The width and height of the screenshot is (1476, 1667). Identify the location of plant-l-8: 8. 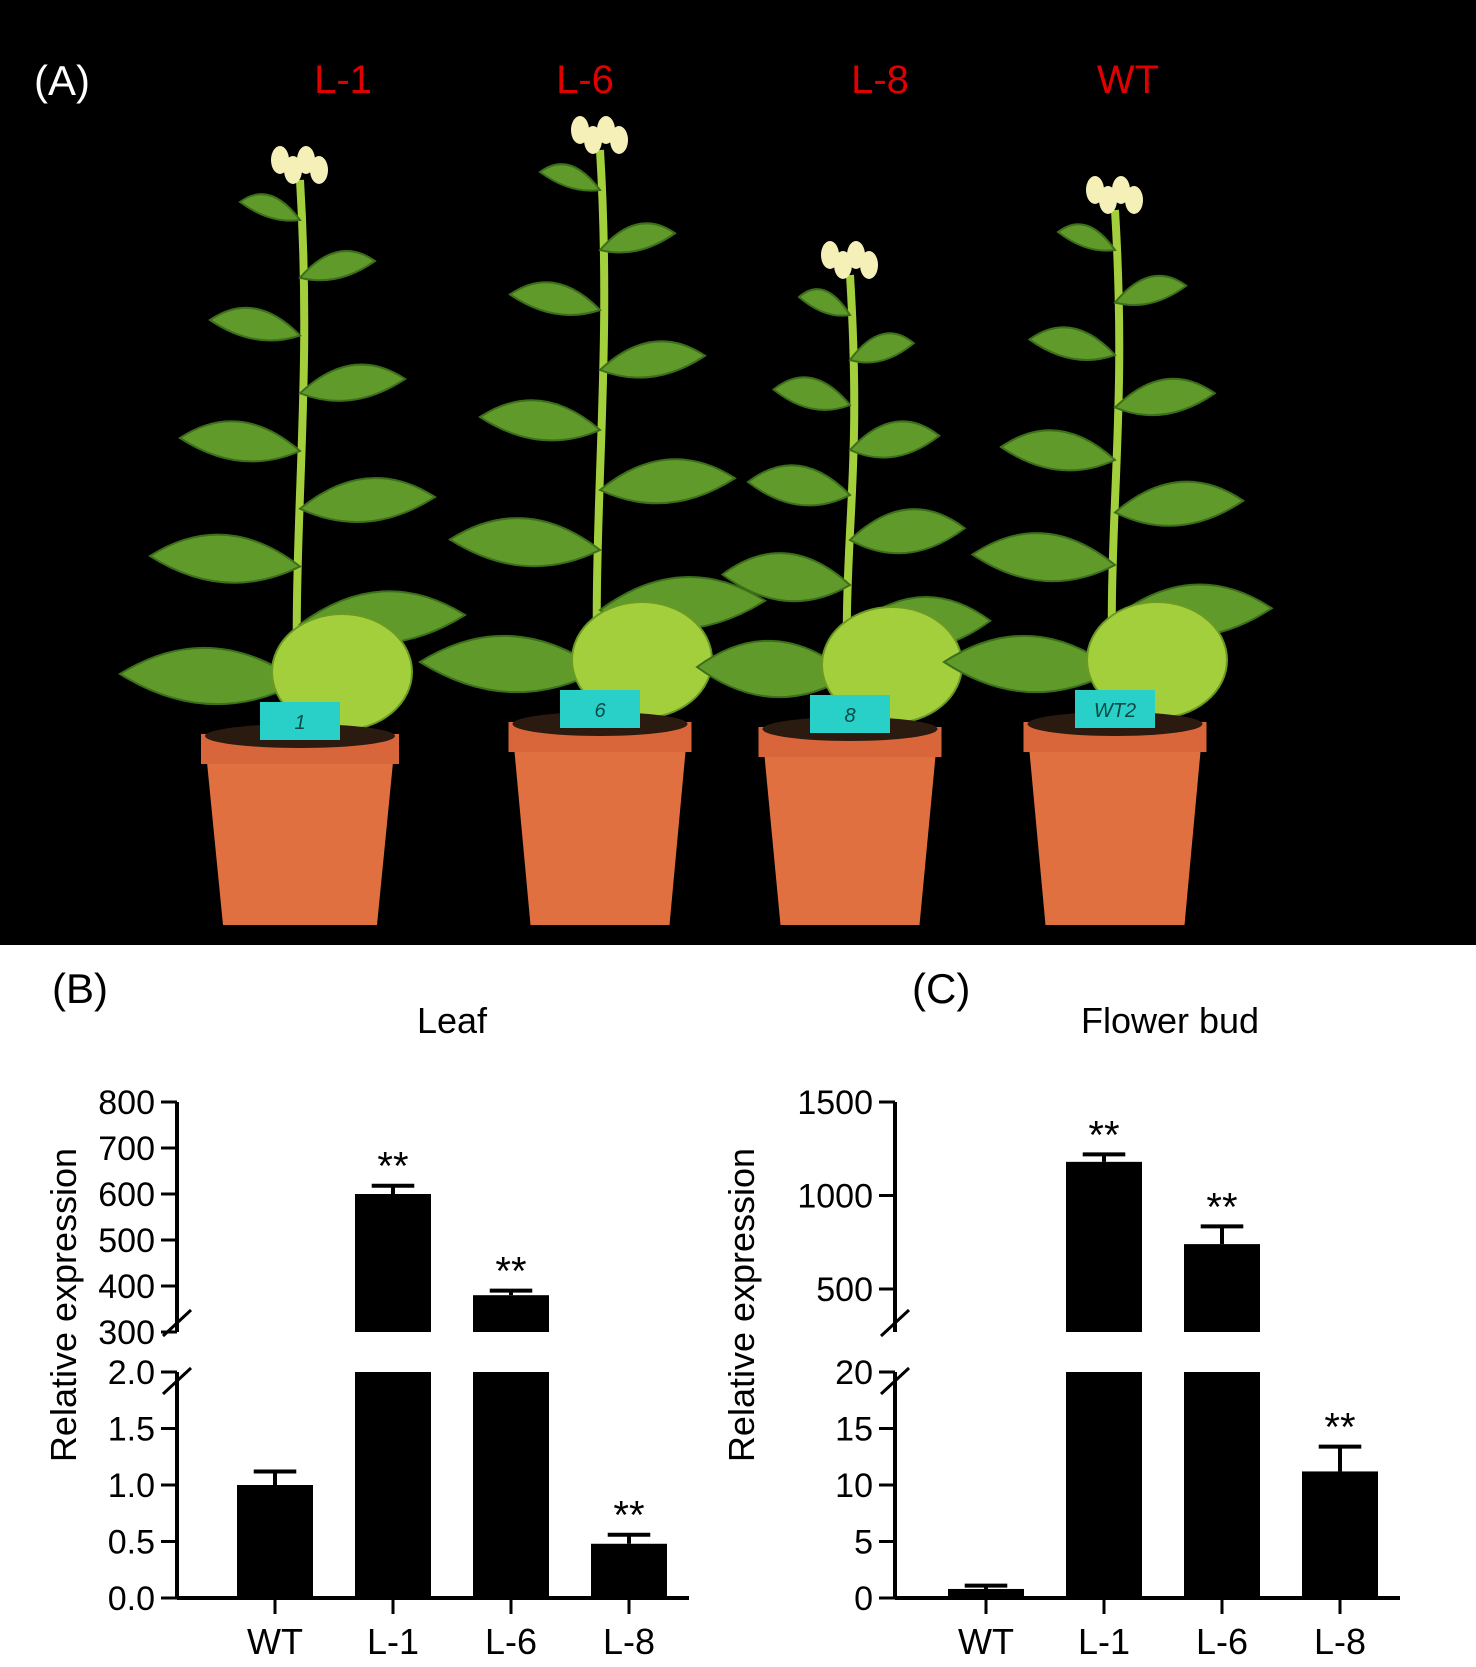
(843, 583).